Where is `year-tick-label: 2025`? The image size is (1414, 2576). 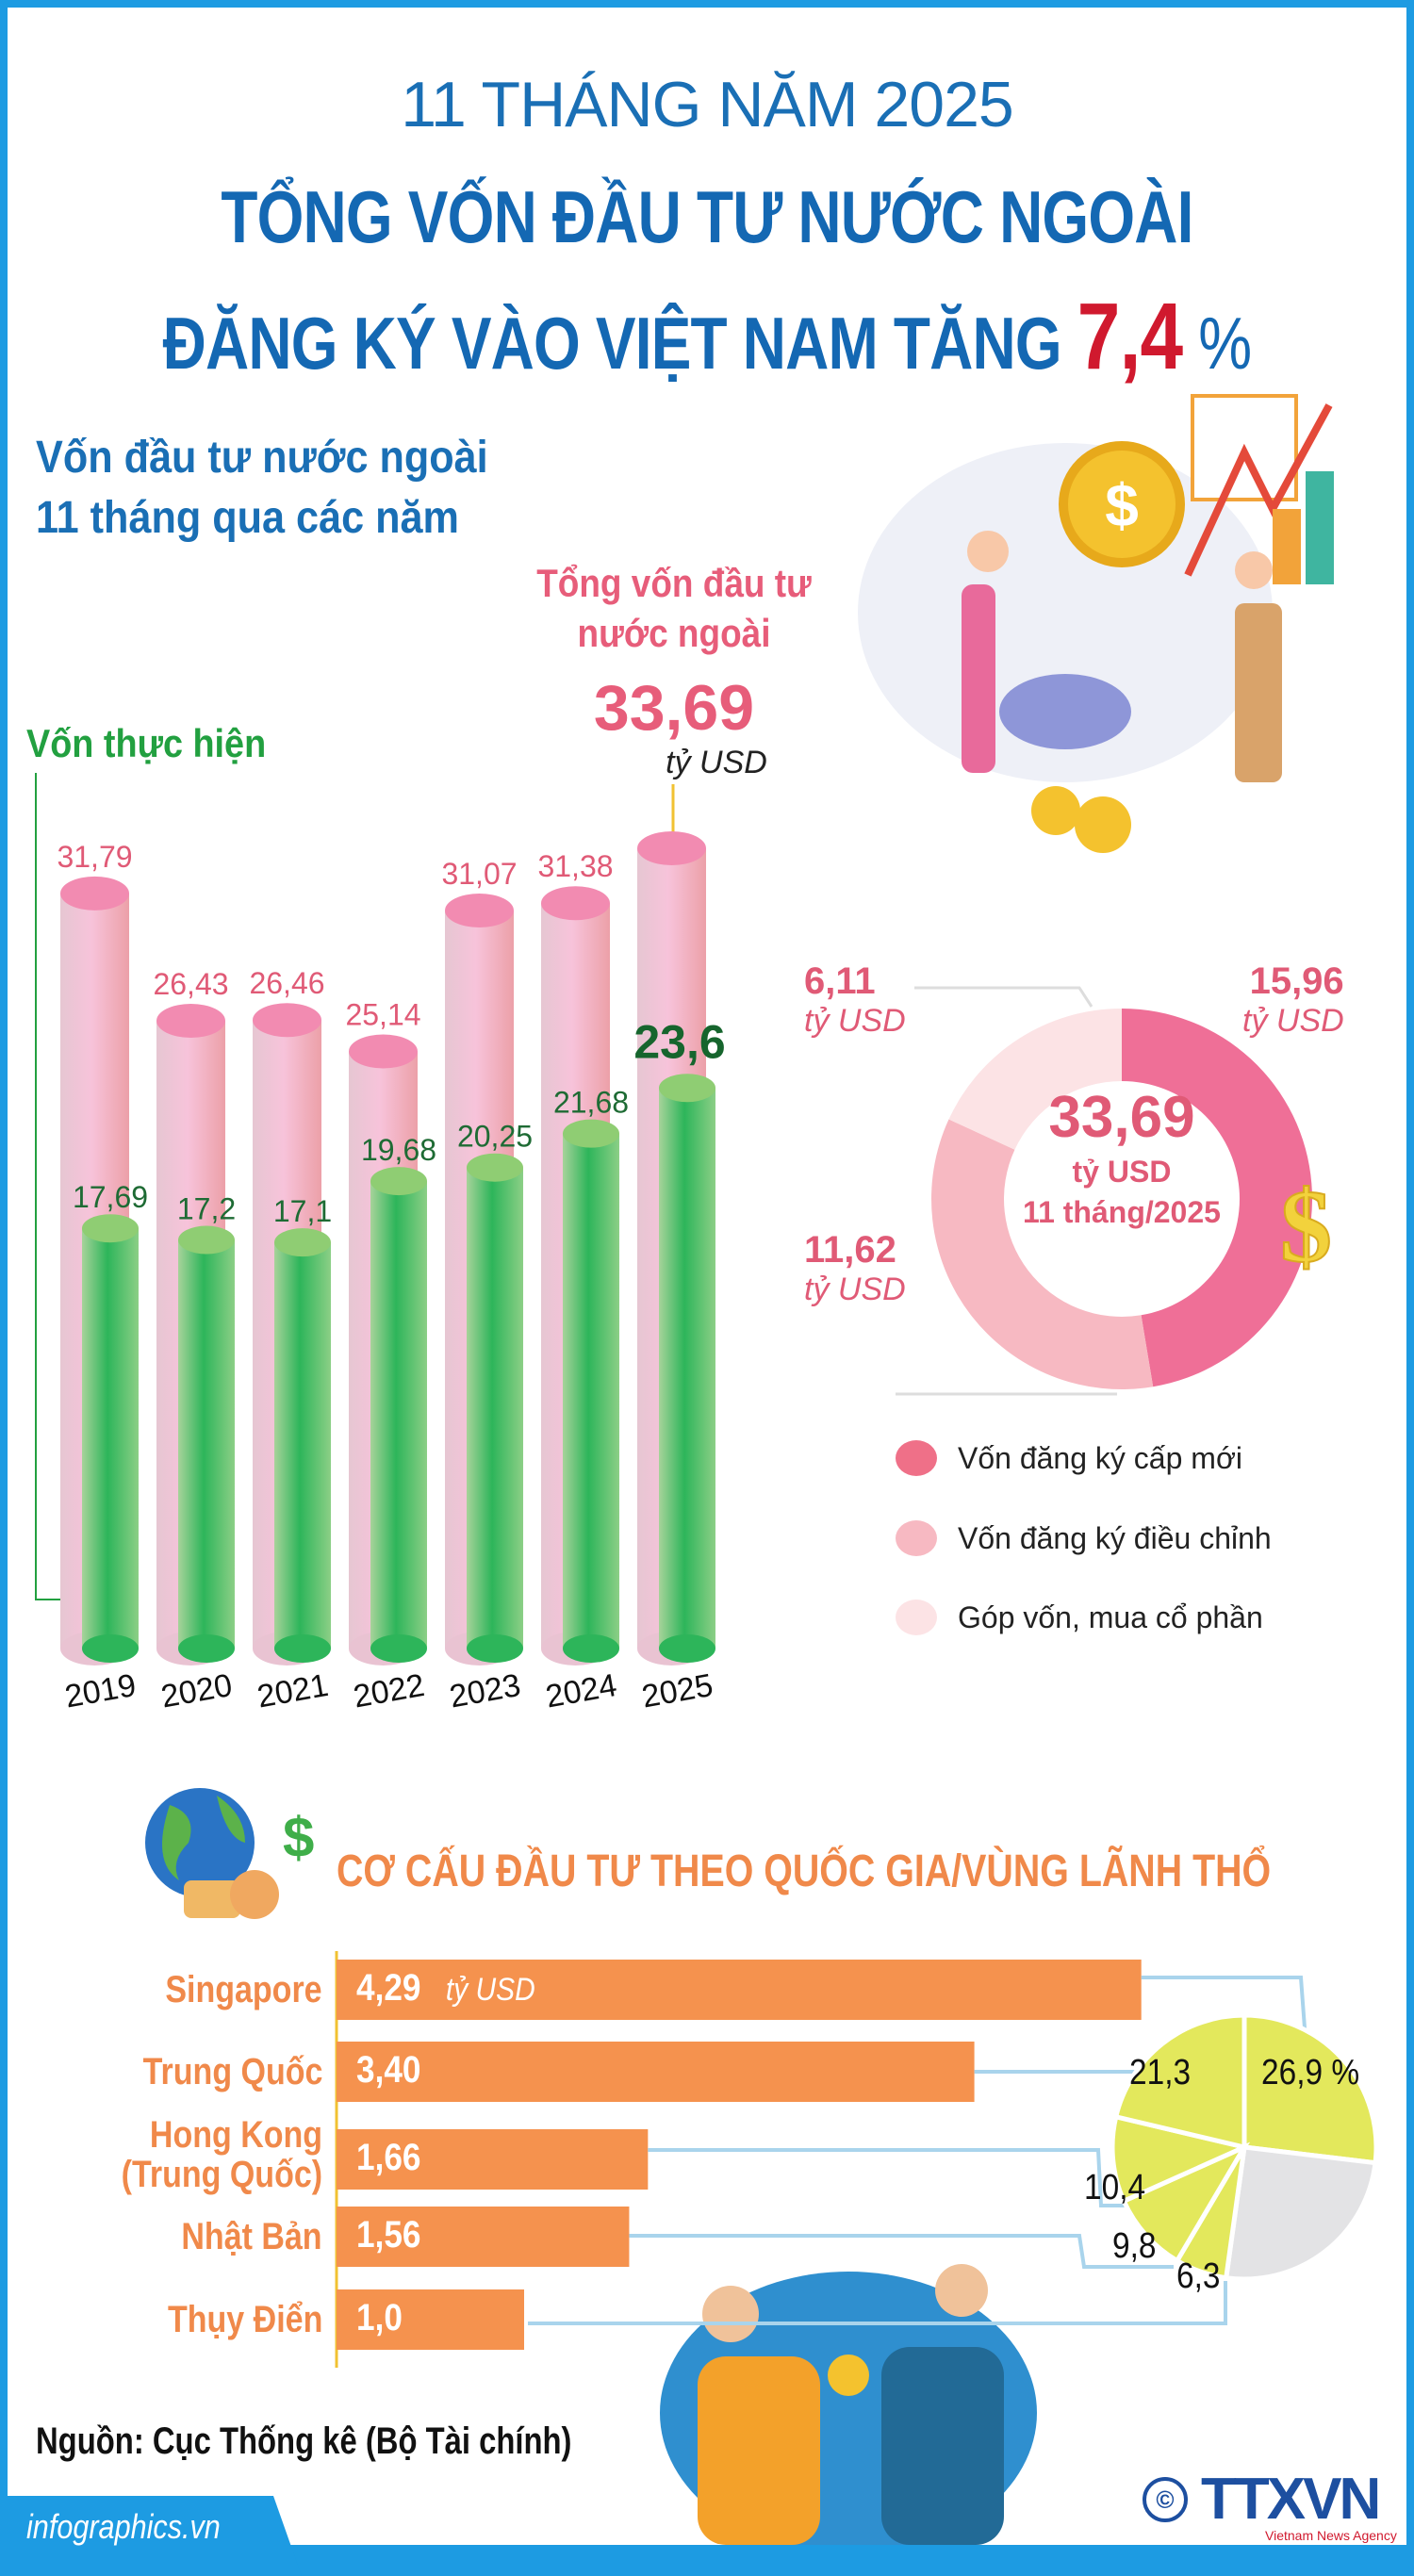
year-tick-label: 2025 is located at coordinates (677, 1691).